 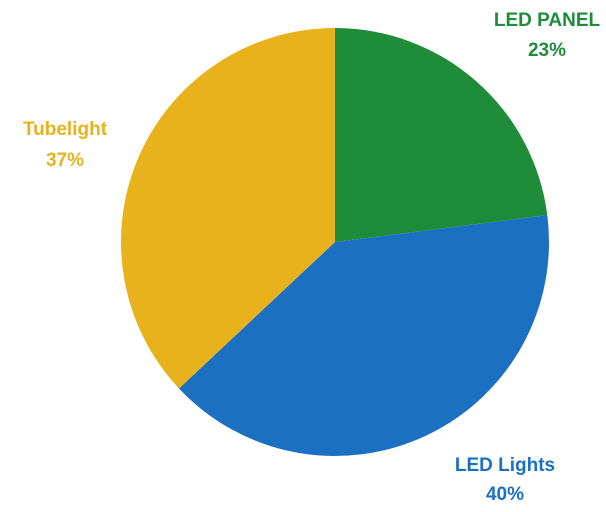 What do you see at coordinates (505, 494) in the screenshot?
I see `label-led-lights-value: 40%` at bounding box center [505, 494].